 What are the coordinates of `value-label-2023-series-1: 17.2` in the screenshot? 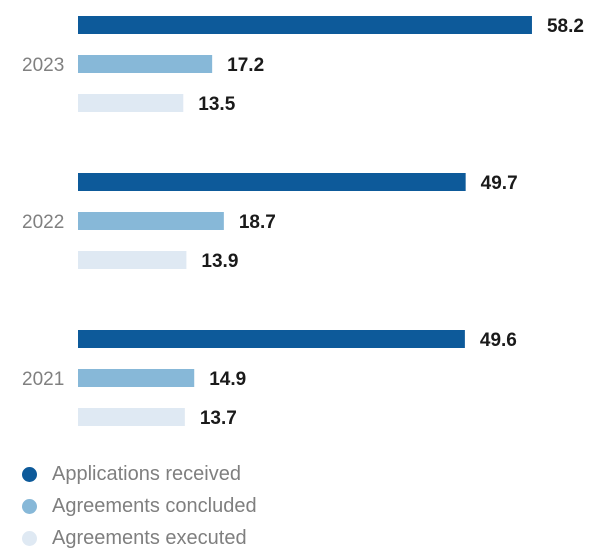 It's located at (245, 65).